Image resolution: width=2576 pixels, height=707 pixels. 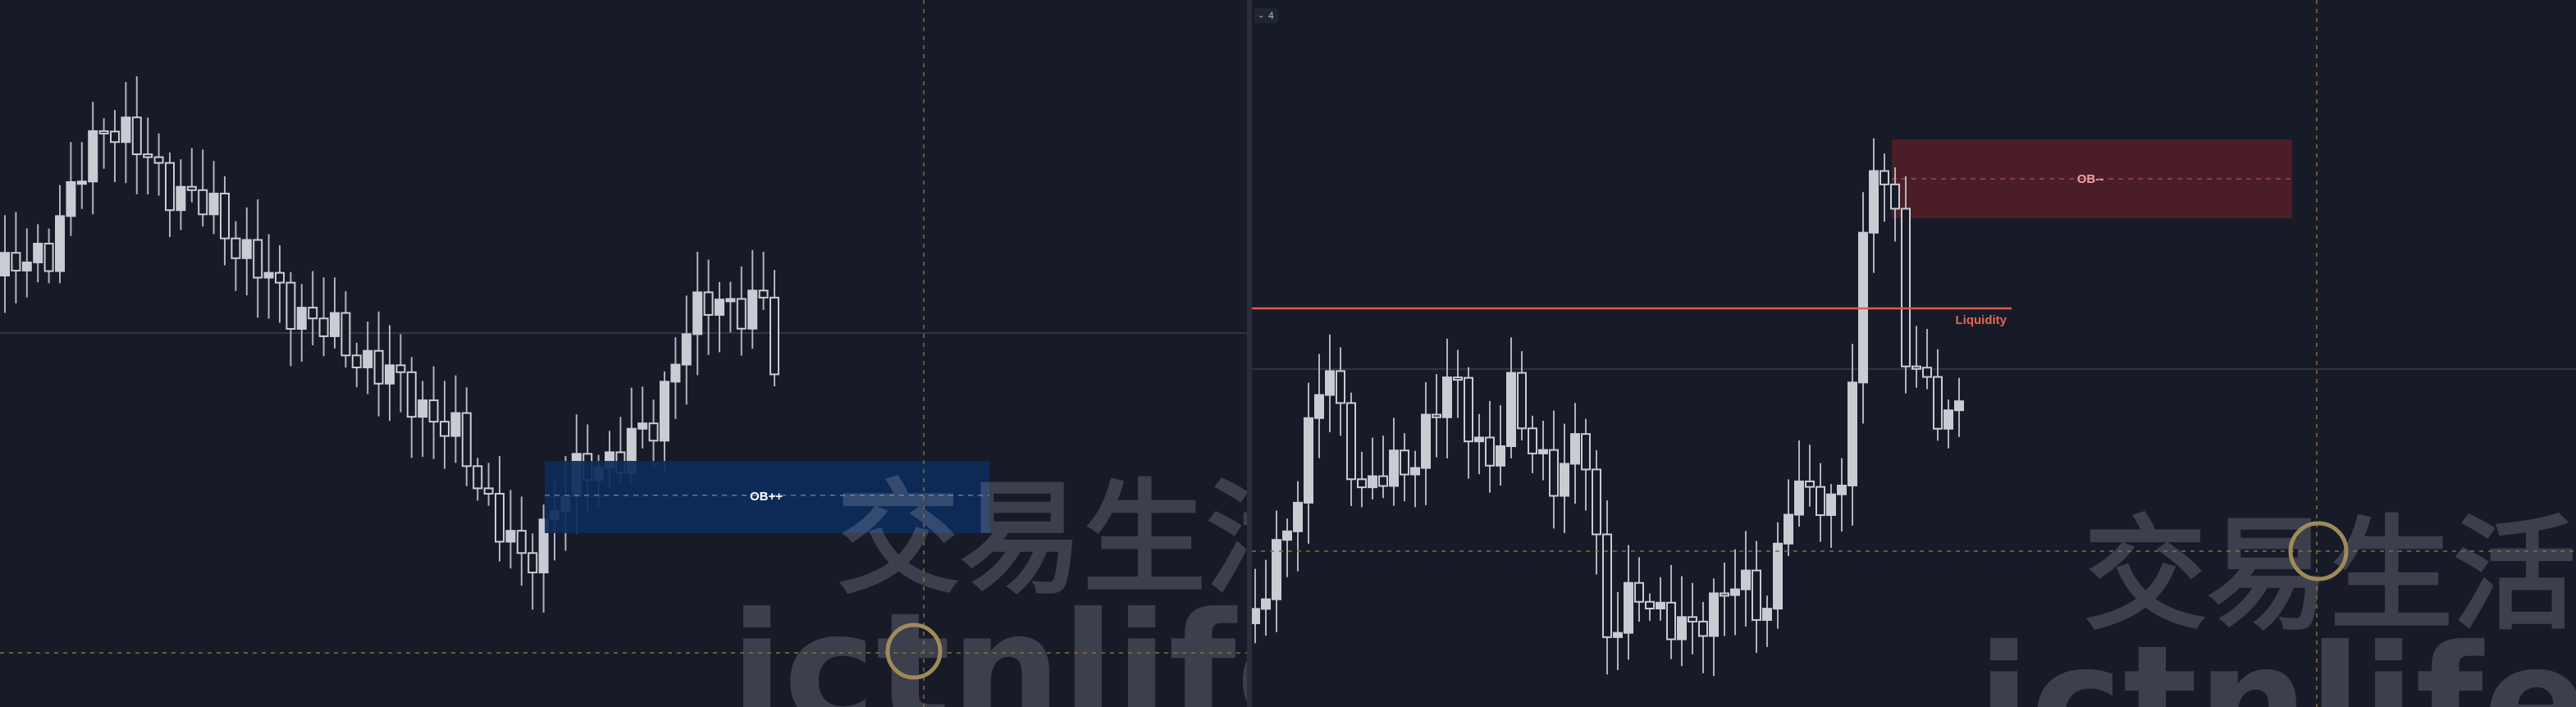 I want to click on ob-bull-label: OB++, so click(x=767, y=497).